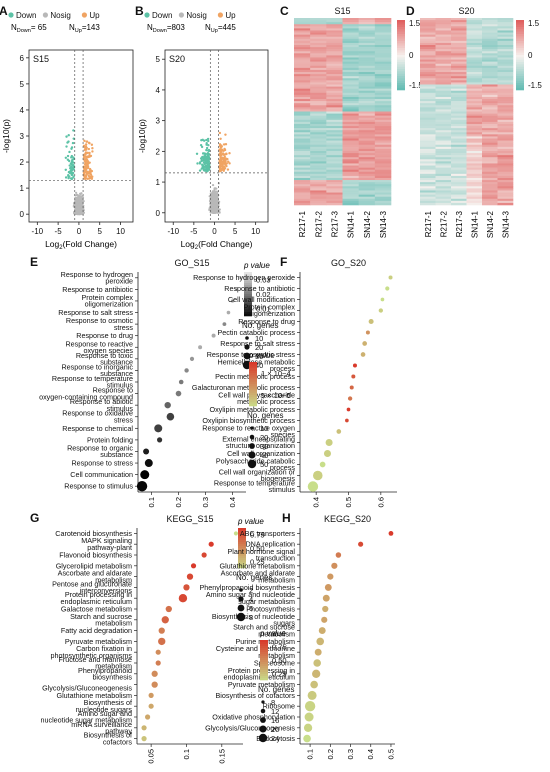  What do you see at coordinates (261, 684) in the screenshot?
I see `category-label: Pyruvate metabolism` at bounding box center [261, 684].